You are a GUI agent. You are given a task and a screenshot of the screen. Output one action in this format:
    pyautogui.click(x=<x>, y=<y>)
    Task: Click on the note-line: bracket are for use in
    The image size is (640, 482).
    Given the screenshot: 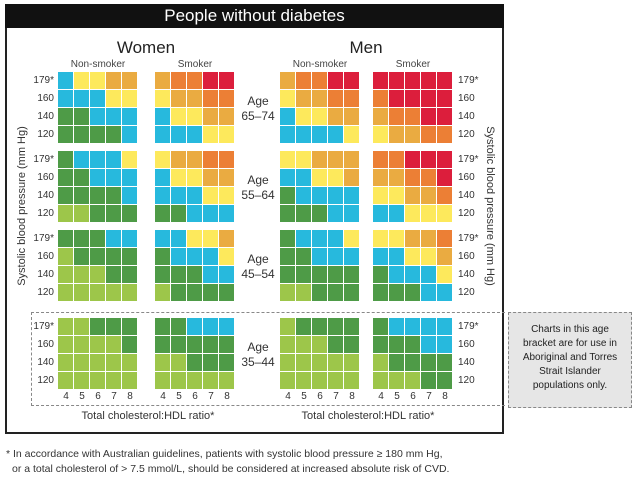 What is the action you would take?
    pyautogui.click(x=570, y=343)
    